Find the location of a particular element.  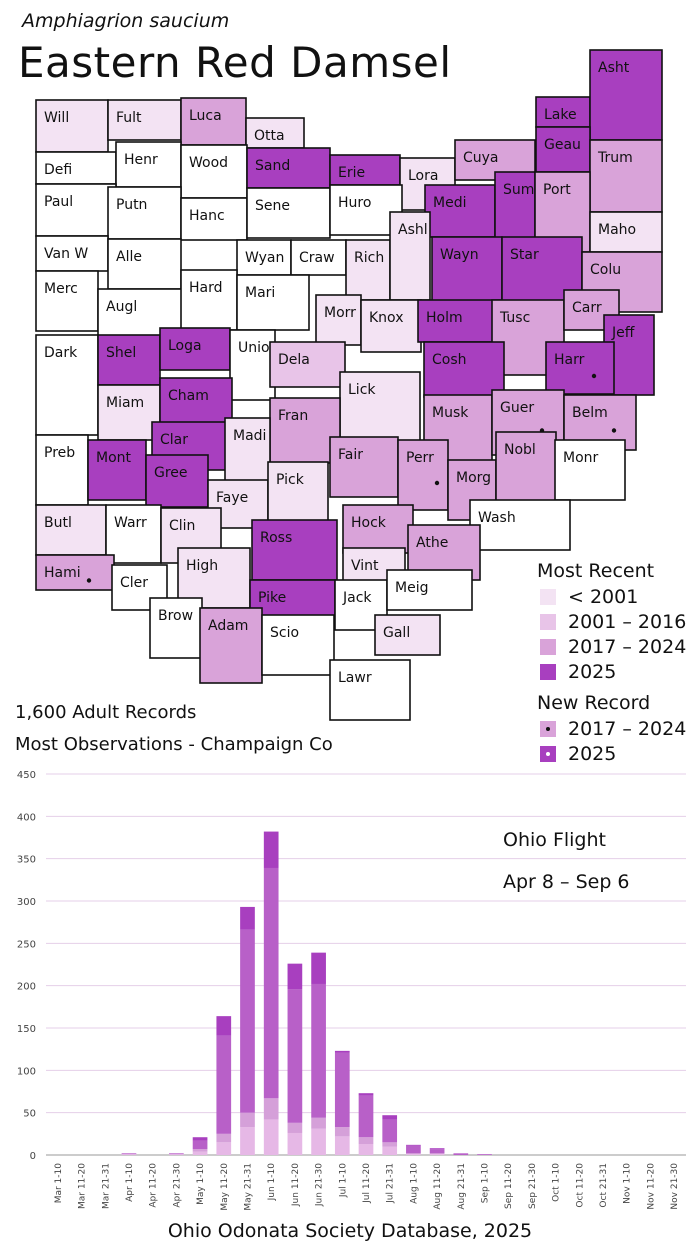

x-tick-label: Jun 11-20 is located at coordinates (296, 1185).